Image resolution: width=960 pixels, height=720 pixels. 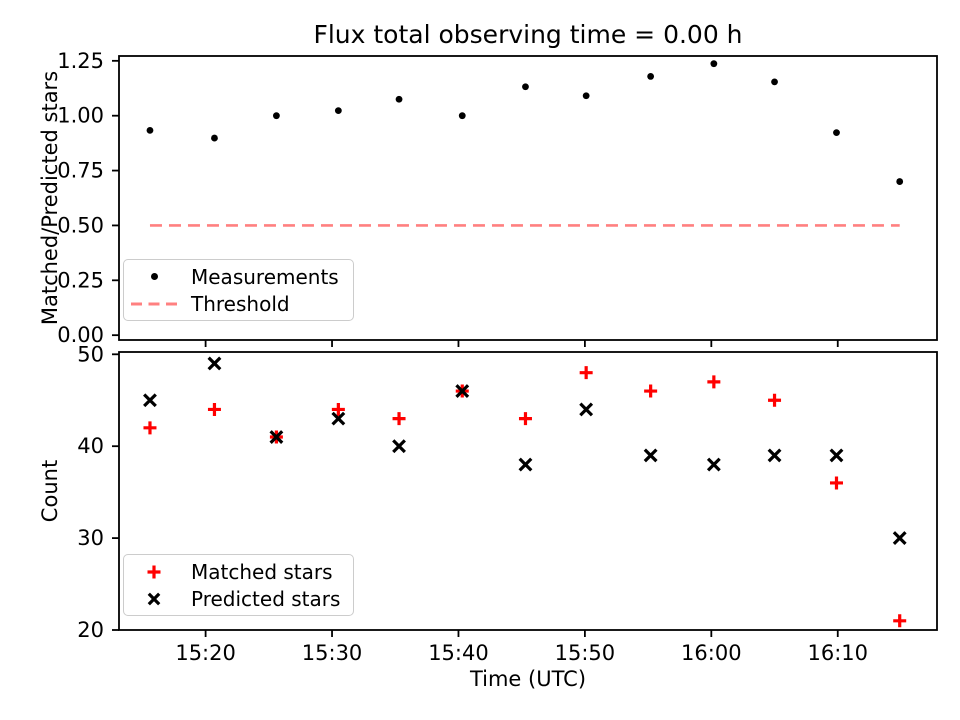 I want to click on legend-item-predicted-stars: Predicted stars, so click(x=237, y=598).